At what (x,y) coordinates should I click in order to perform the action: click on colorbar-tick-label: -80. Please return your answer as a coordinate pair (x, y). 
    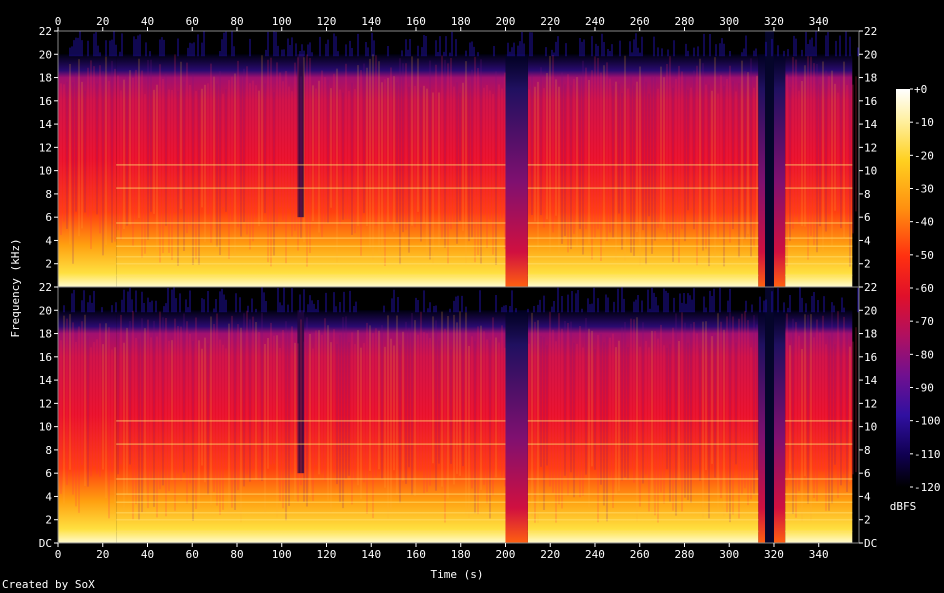
    Looking at the image, I should click on (924, 354).